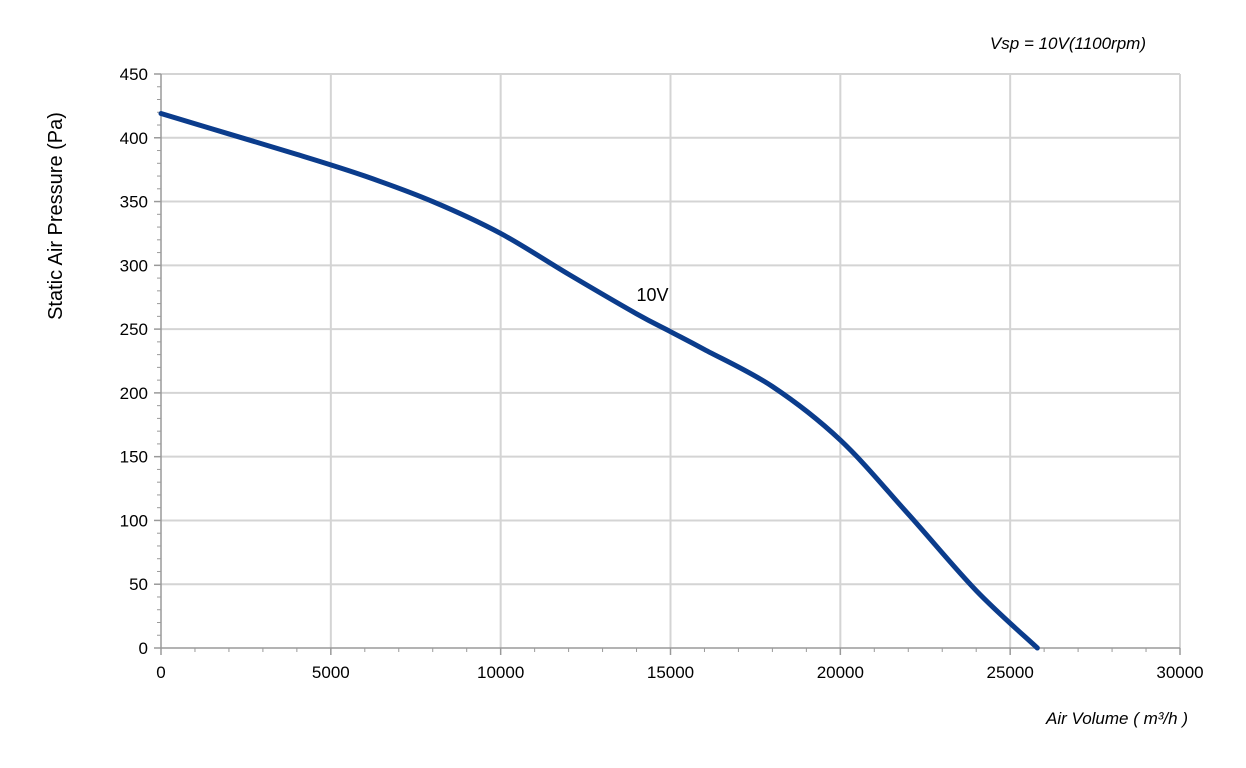 The image size is (1246, 768). I want to click on y-tick-label: 400, so click(134, 138).